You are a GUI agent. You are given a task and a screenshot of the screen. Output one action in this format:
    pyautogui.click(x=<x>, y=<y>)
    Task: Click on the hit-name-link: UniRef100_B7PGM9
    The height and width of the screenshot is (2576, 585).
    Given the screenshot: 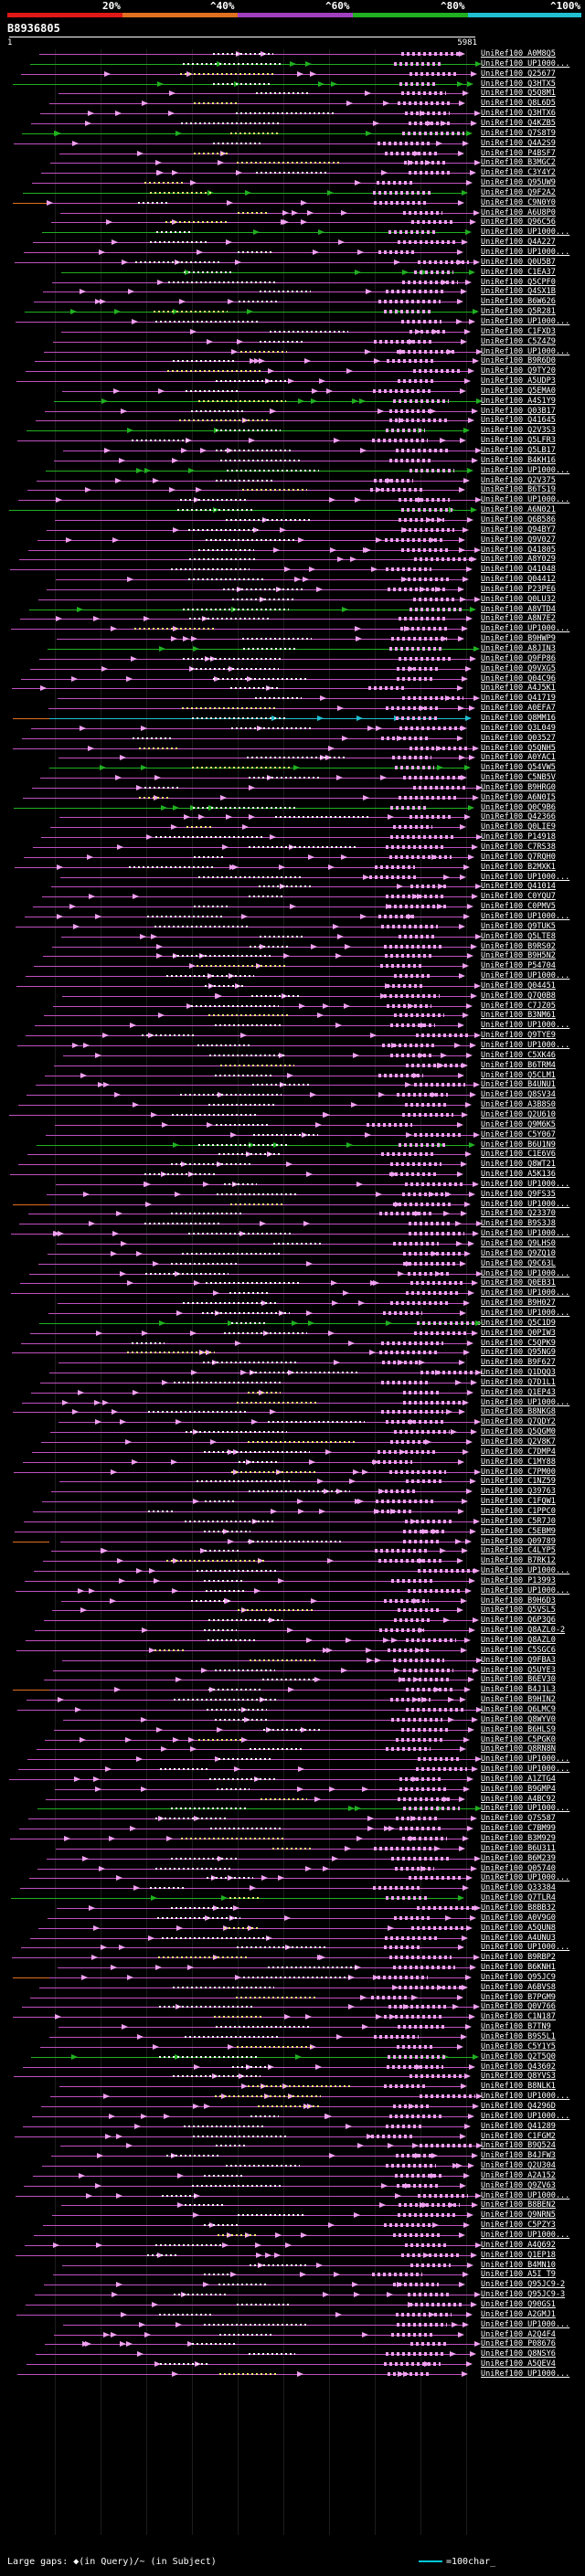 What is the action you would take?
    pyautogui.click(x=518, y=1997)
    